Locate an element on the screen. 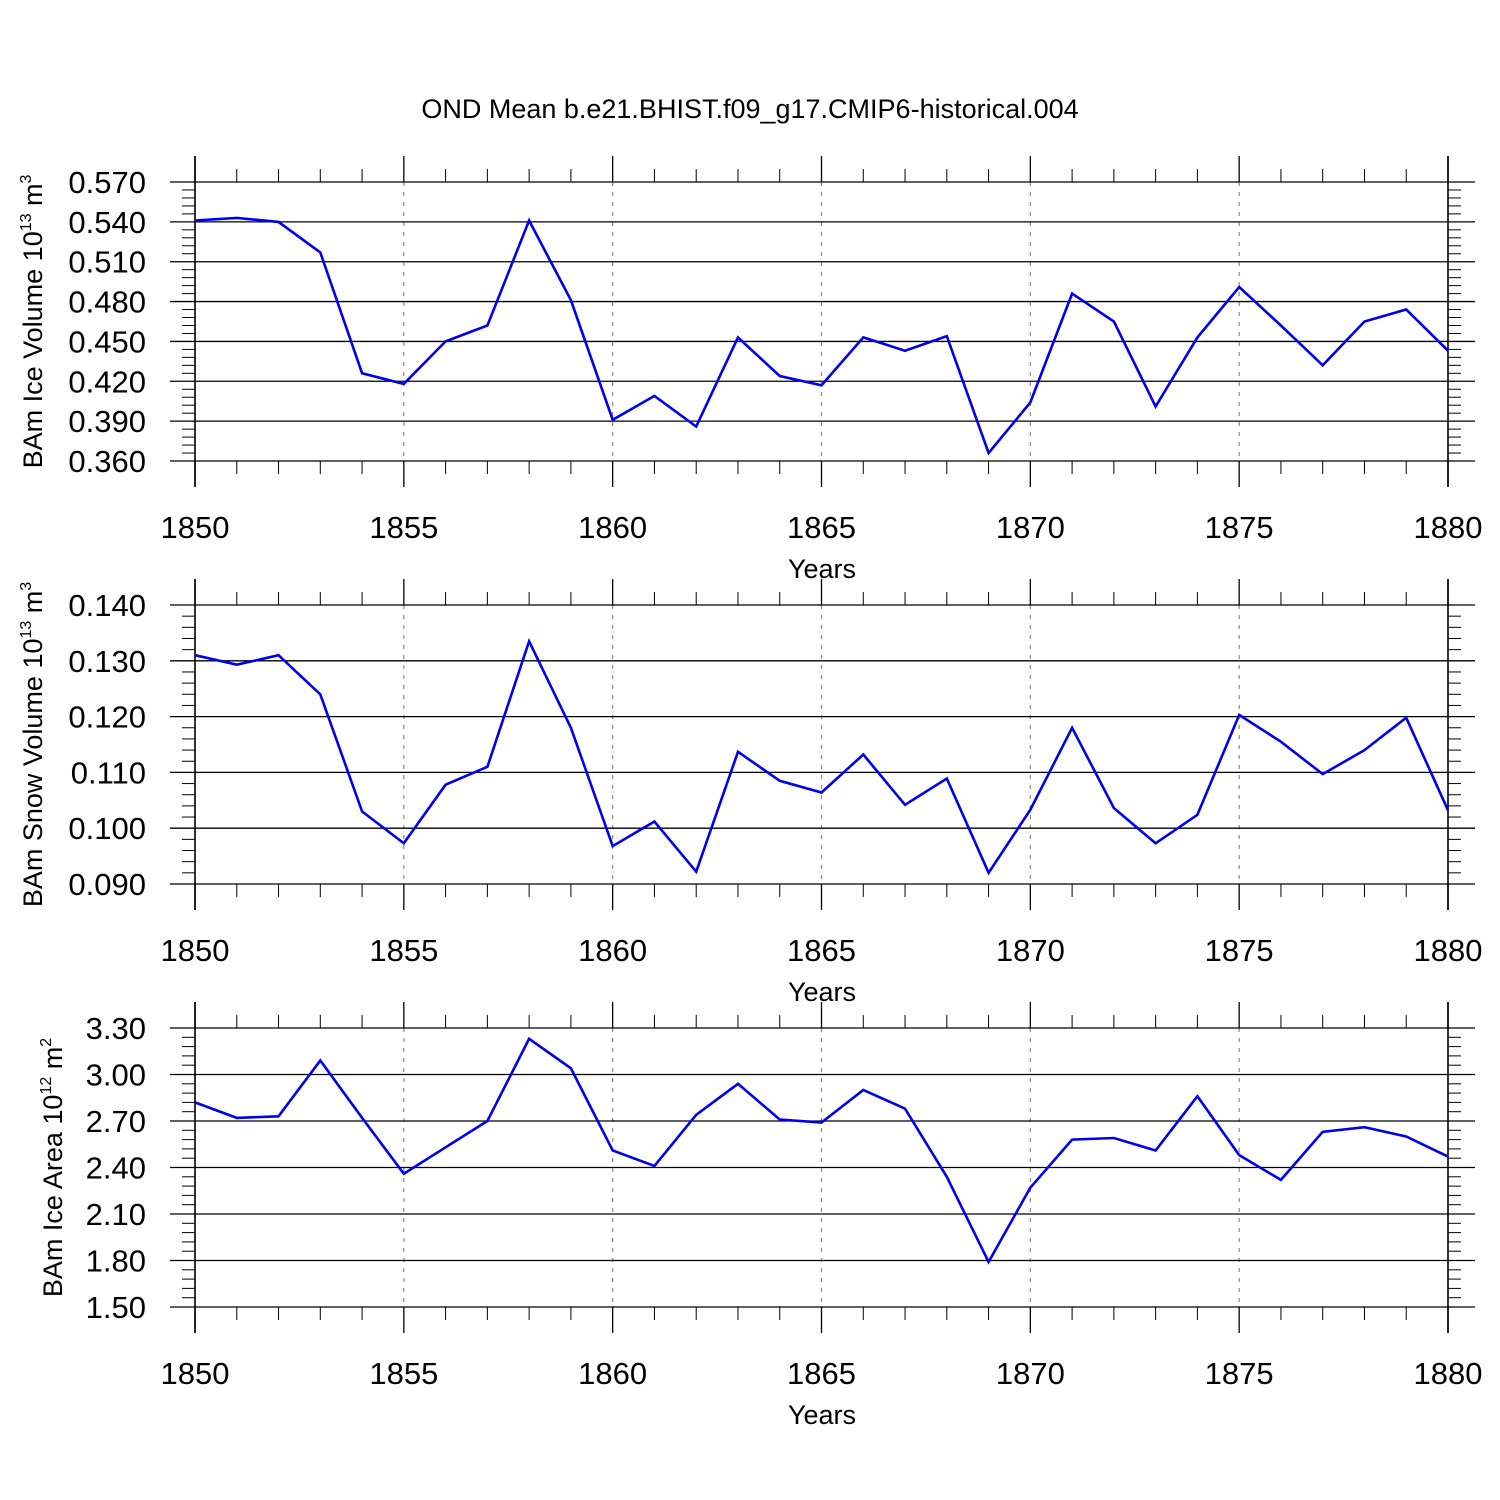  y-axis-title-exponent: 12 is located at coordinates (46, 1086).